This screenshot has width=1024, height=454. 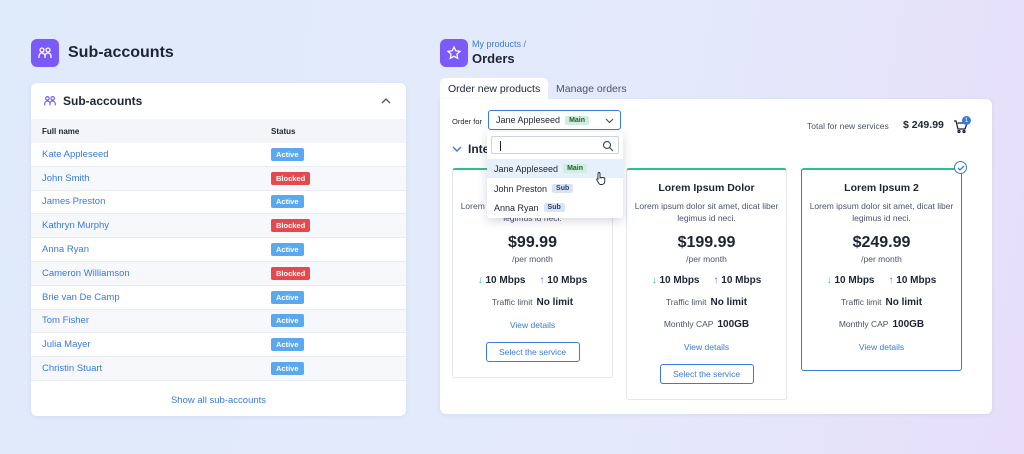 I want to click on table-row: Kathryn Murphy Blocked, so click(x=218, y=226).